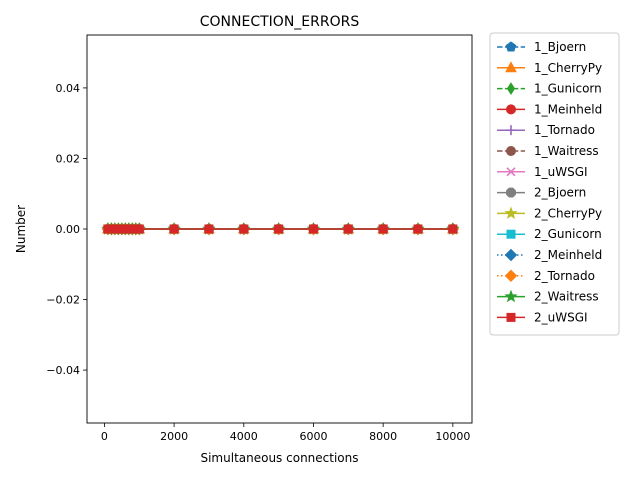  What do you see at coordinates (63, 370) in the screenshot?
I see `y-tick-label: −0.04` at bounding box center [63, 370].